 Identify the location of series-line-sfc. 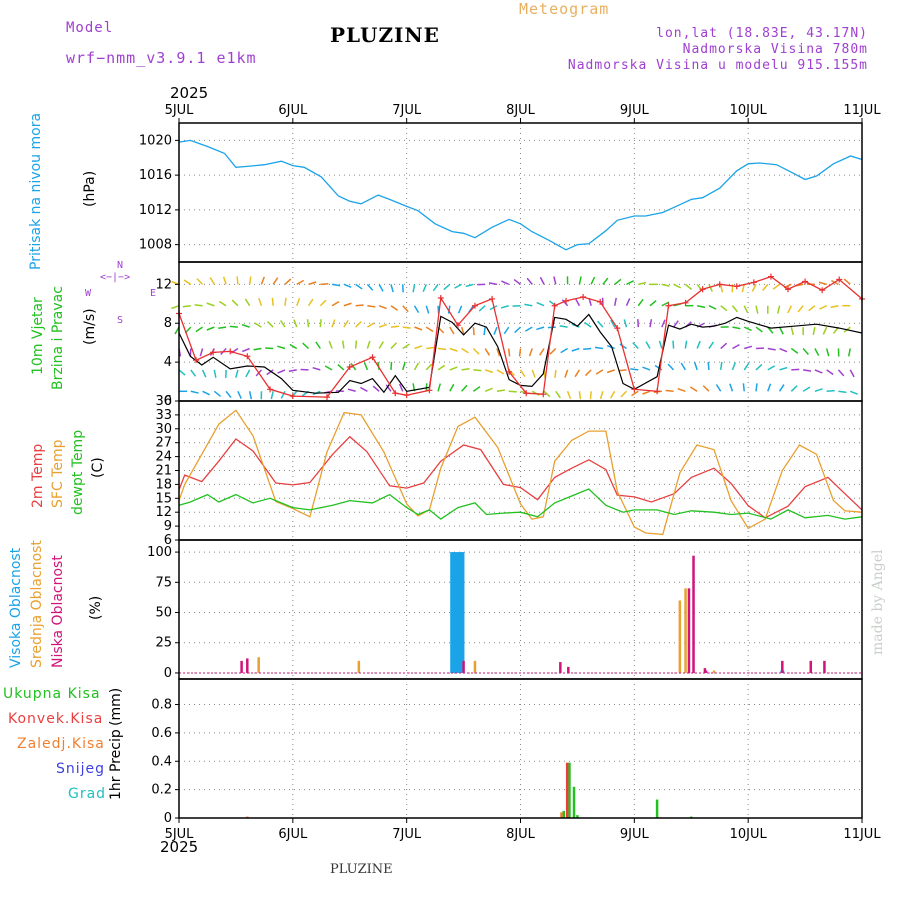
(520, 472).